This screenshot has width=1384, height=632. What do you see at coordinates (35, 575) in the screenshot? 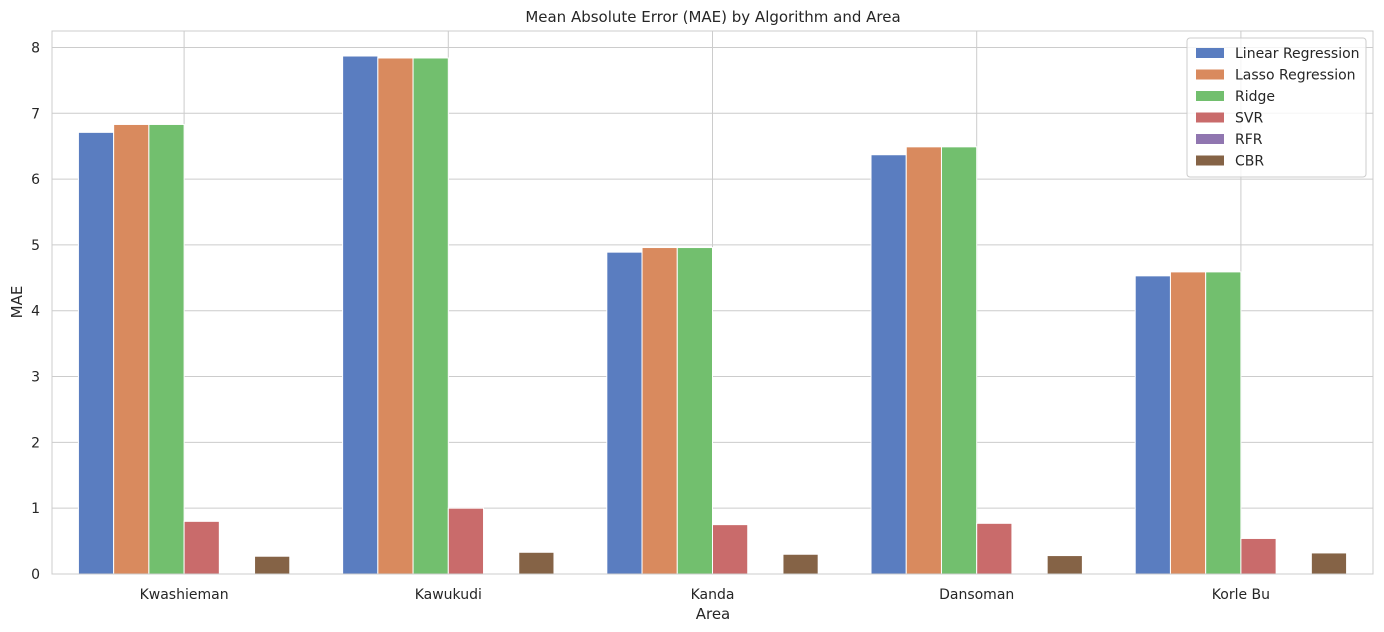
I see `y-tick-label: 0` at bounding box center [35, 575].